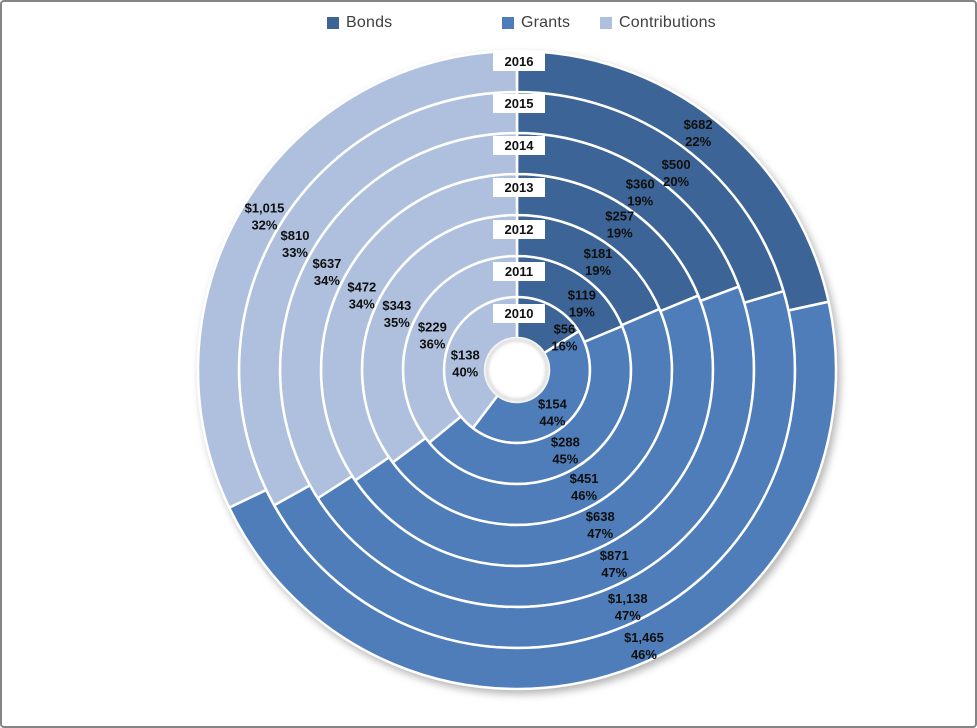 Image resolution: width=977 pixels, height=728 pixels. I want to click on segment-label-bonds-2014: $360 19%, so click(640, 192).